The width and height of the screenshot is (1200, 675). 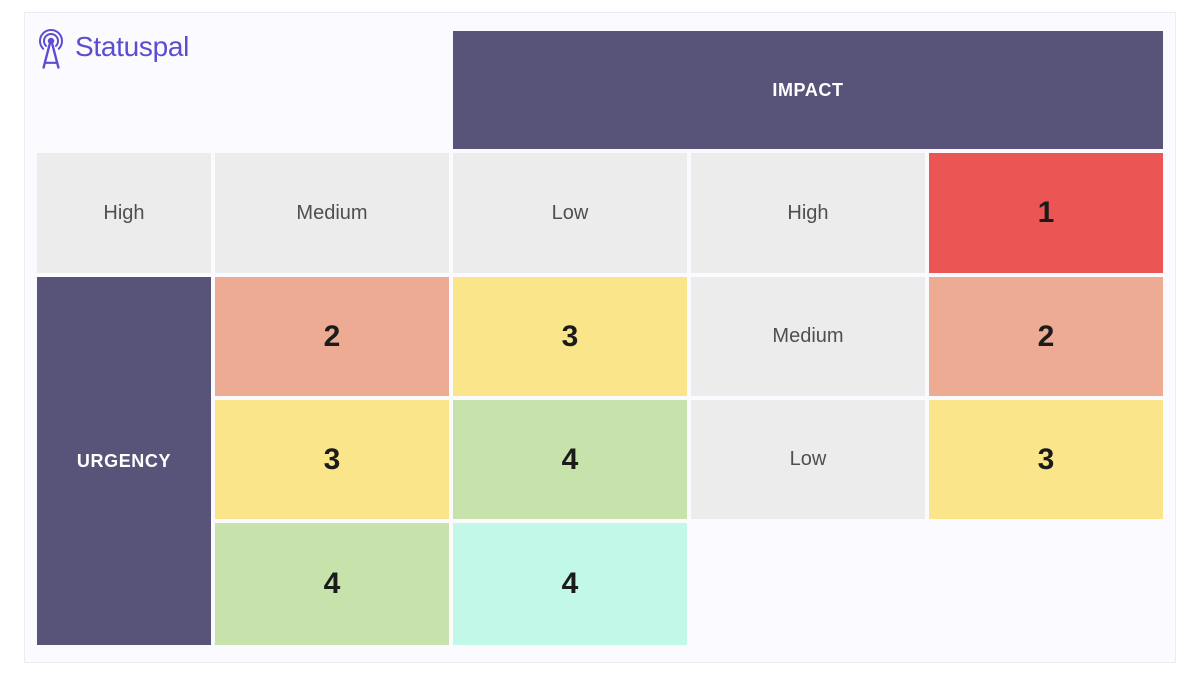 What do you see at coordinates (1046, 336) in the screenshot?
I see `matrix-cell-urgency-medium-impact-high: 2` at bounding box center [1046, 336].